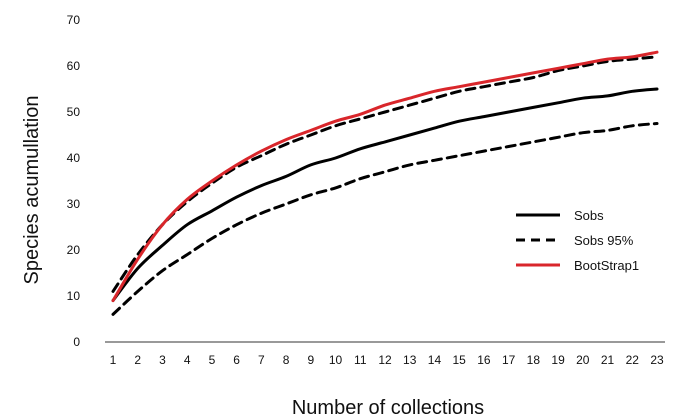  Describe the element at coordinates (74, 20) in the screenshot. I see `y-tick-label: 70` at that location.